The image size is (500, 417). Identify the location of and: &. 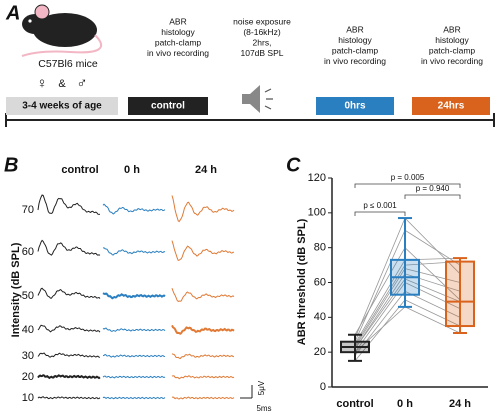
(62, 84).